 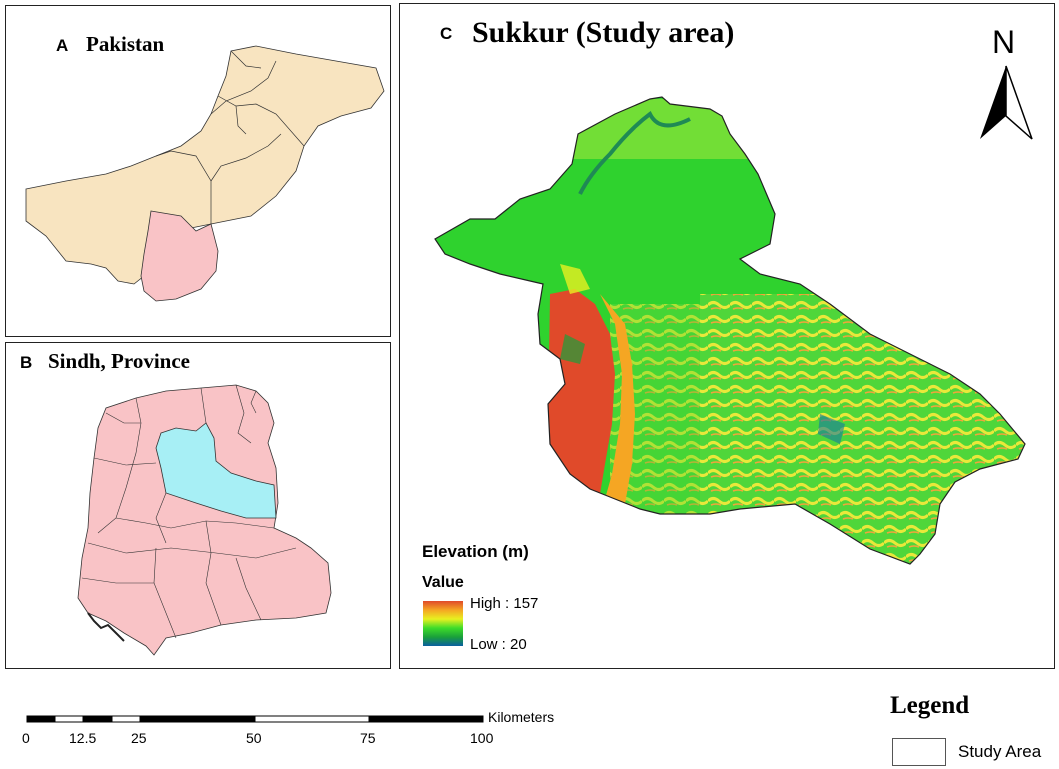 I want to click on north-label: N, so click(x=1004, y=42).